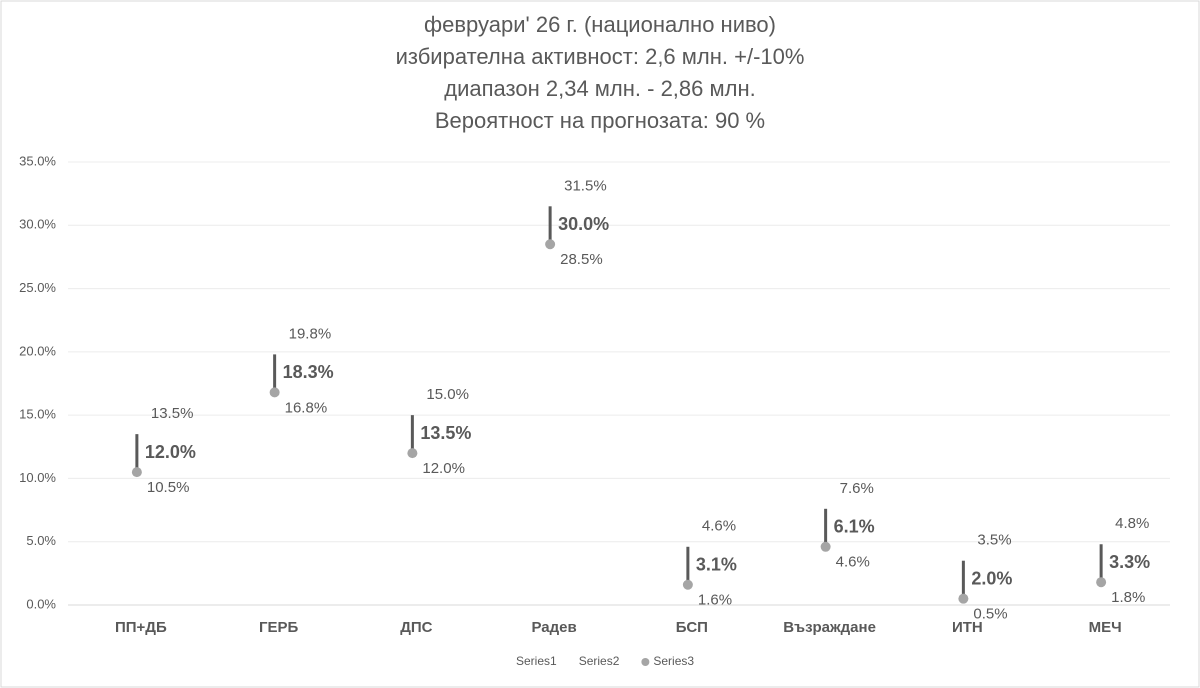 This screenshot has width=1200, height=688. Describe the element at coordinates (716, 565) in the screenshot. I see `mid-label: 3.1%` at that location.